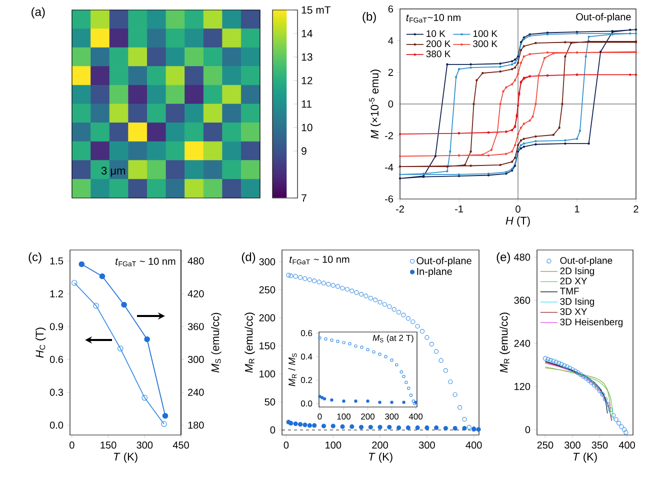 This screenshot has height=477, width=651. Describe the element at coordinates (458, 209) in the screenshot. I see `x-tick-label: -1` at that location.